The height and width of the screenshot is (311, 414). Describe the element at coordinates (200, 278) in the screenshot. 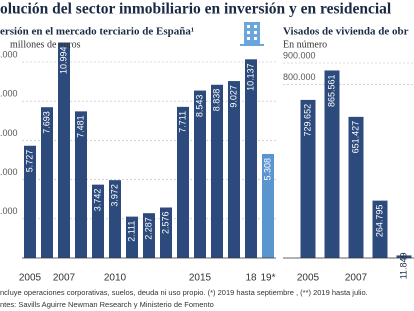

I see `x-tick-label: 2015` at that location.